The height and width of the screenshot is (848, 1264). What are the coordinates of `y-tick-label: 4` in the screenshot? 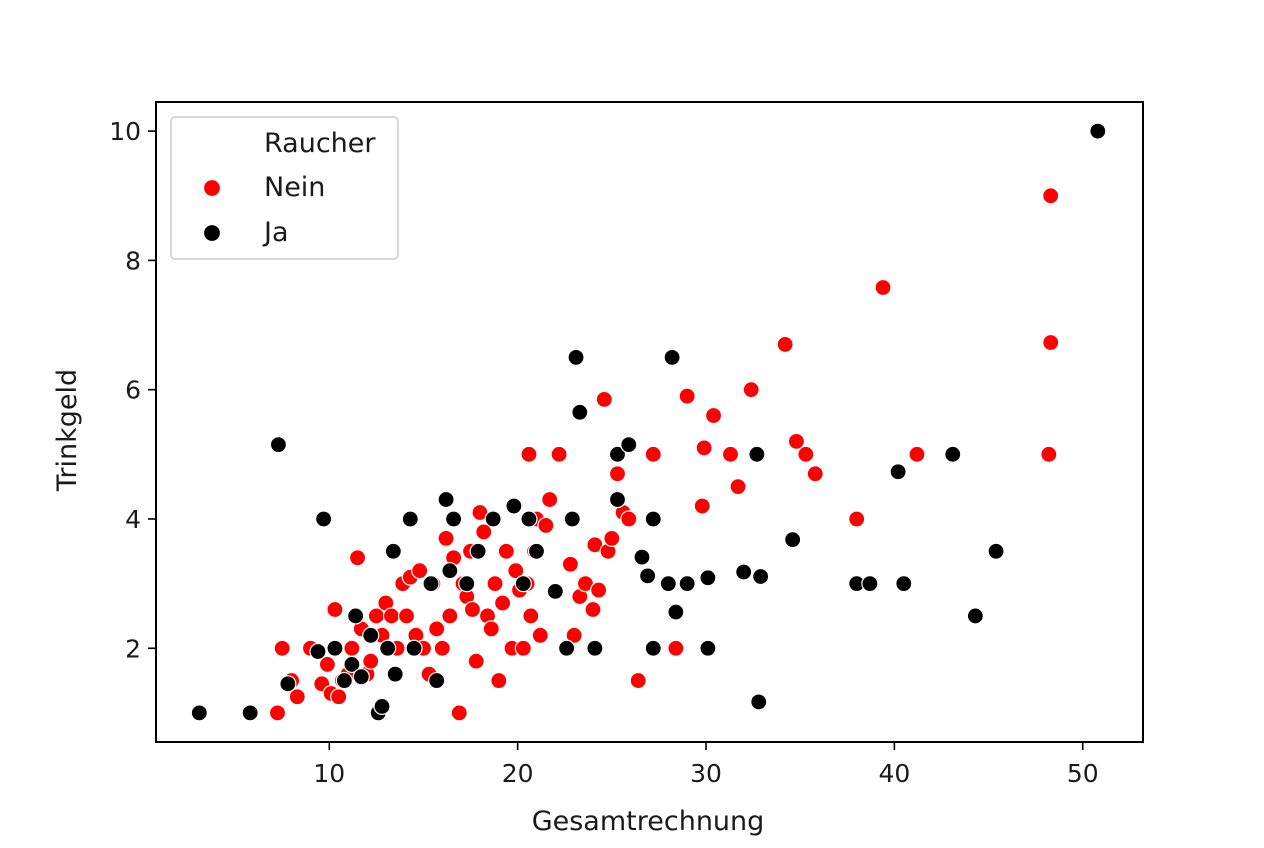 It's located at (133, 519).